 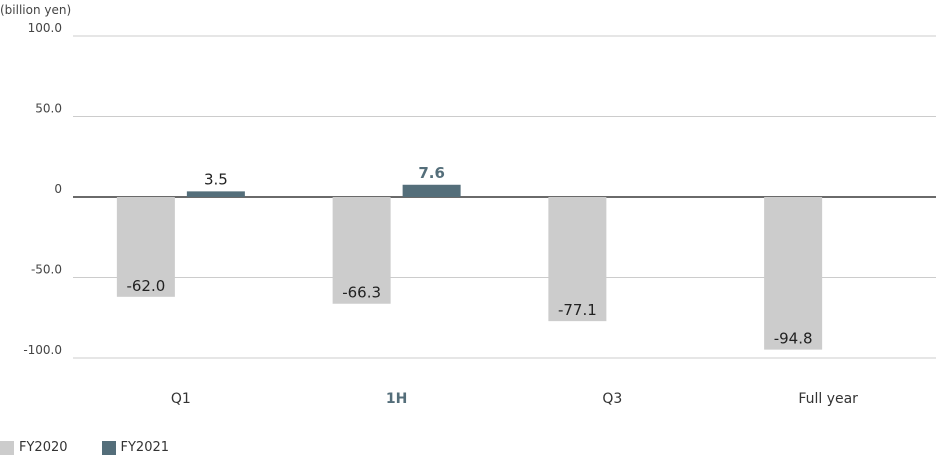 What do you see at coordinates (145, 247) in the screenshot?
I see `bar-fy2020-q1` at bounding box center [145, 247].